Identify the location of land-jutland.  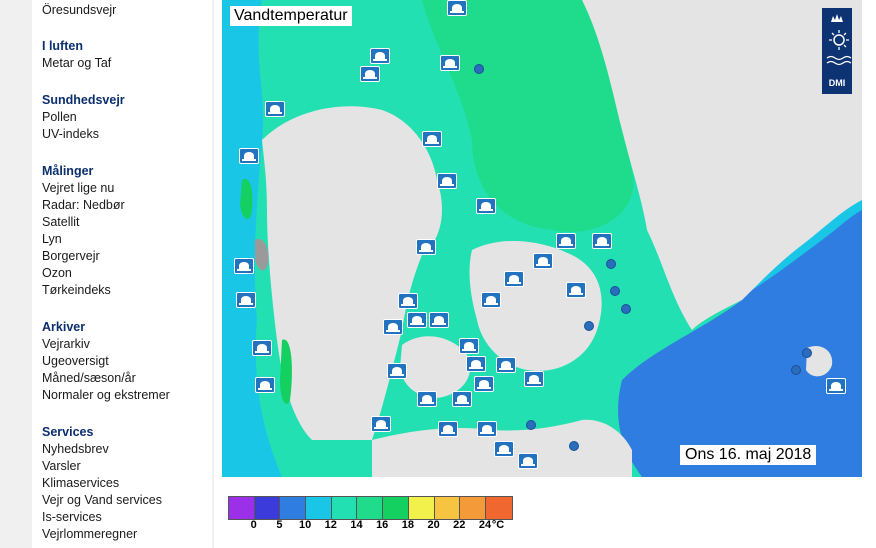
(352, 273).